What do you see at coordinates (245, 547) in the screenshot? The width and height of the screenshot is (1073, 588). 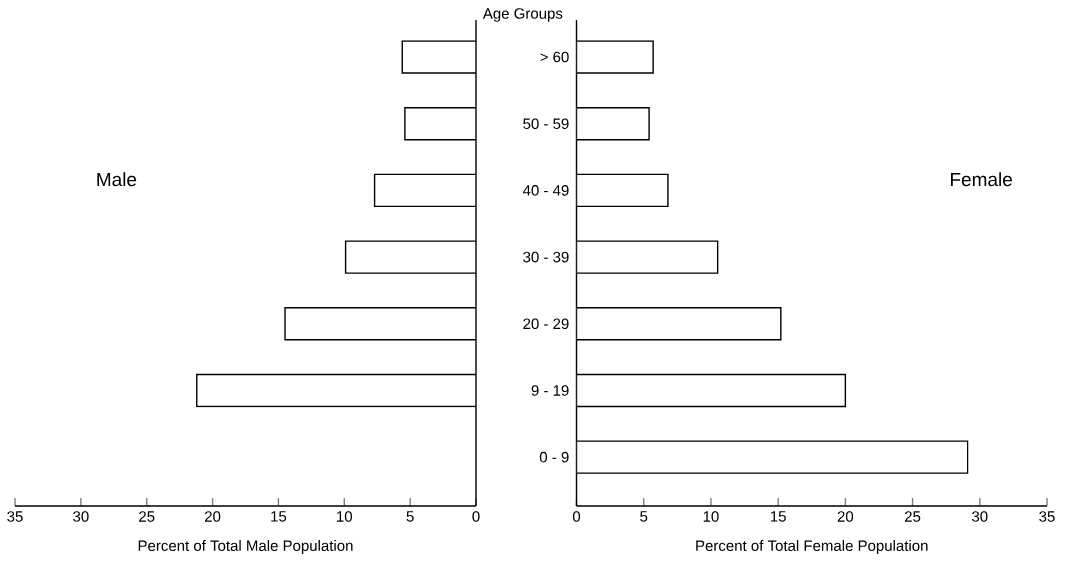 I see `x-axis-title: Percent of Total Male Population` at bounding box center [245, 547].